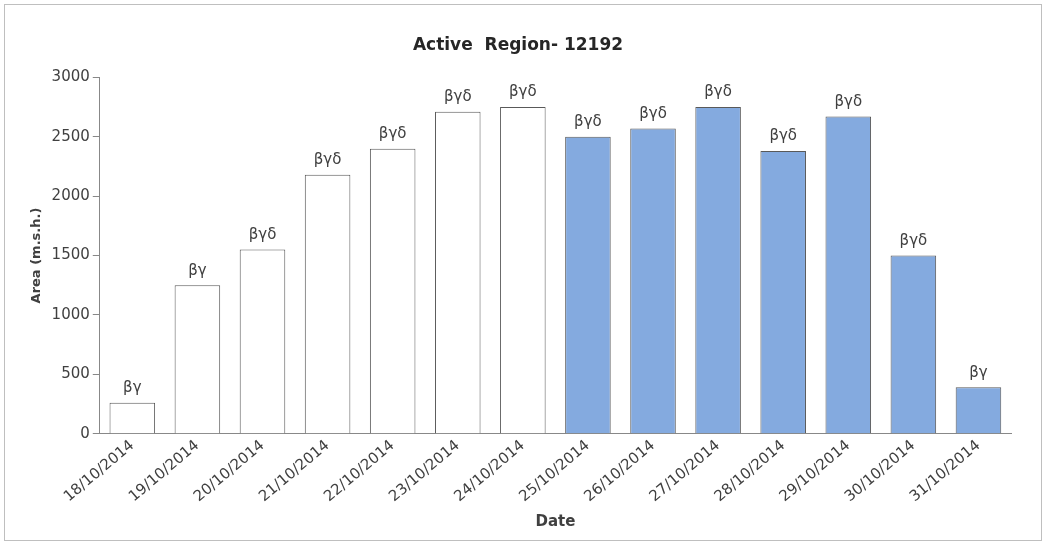 The height and width of the screenshot is (545, 1046). I want to click on chart-title: Active Region- 12192, so click(518, 43).